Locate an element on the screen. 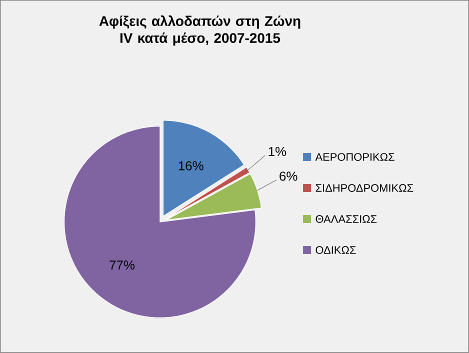 The width and height of the screenshot is (469, 353). data-label: 77% is located at coordinates (122, 265).